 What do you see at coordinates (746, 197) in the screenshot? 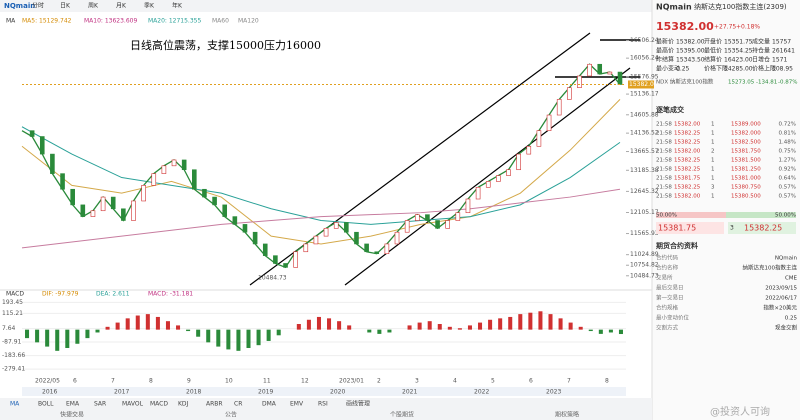
I see `ladder-cell: 15380.500` at bounding box center [746, 197].